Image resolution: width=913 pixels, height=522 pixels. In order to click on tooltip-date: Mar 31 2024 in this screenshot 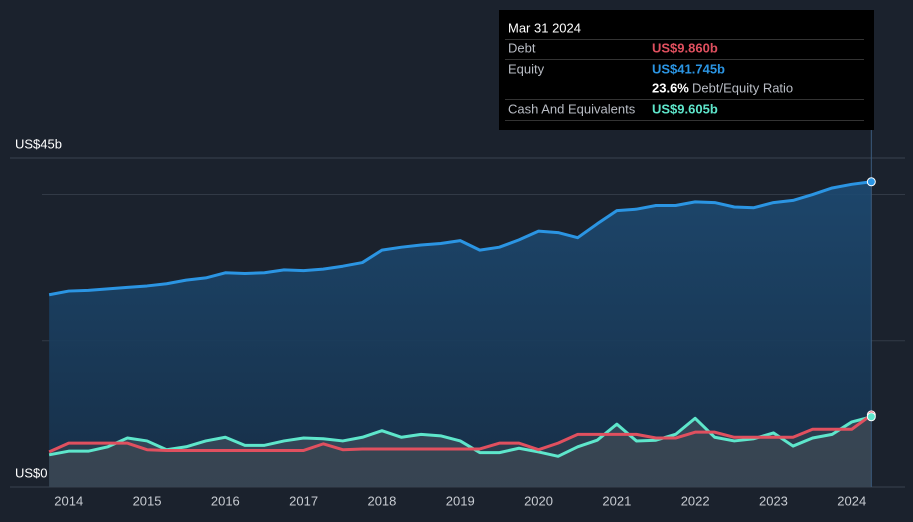, I will do `click(544, 27)`.